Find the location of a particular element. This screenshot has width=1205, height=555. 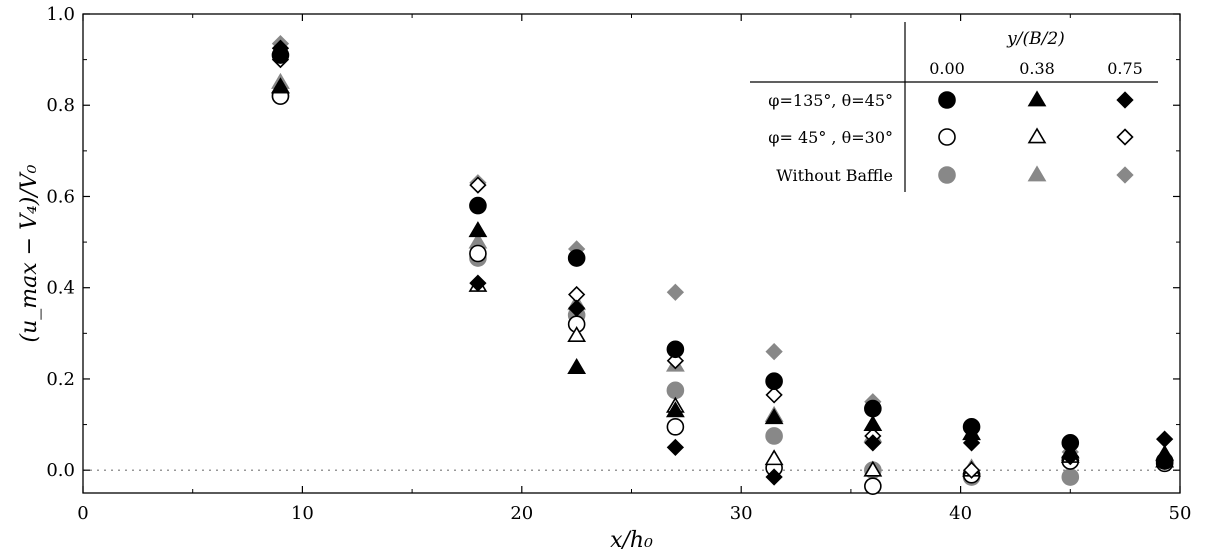

x-tick-label: 10 is located at coordinates (302, 513).